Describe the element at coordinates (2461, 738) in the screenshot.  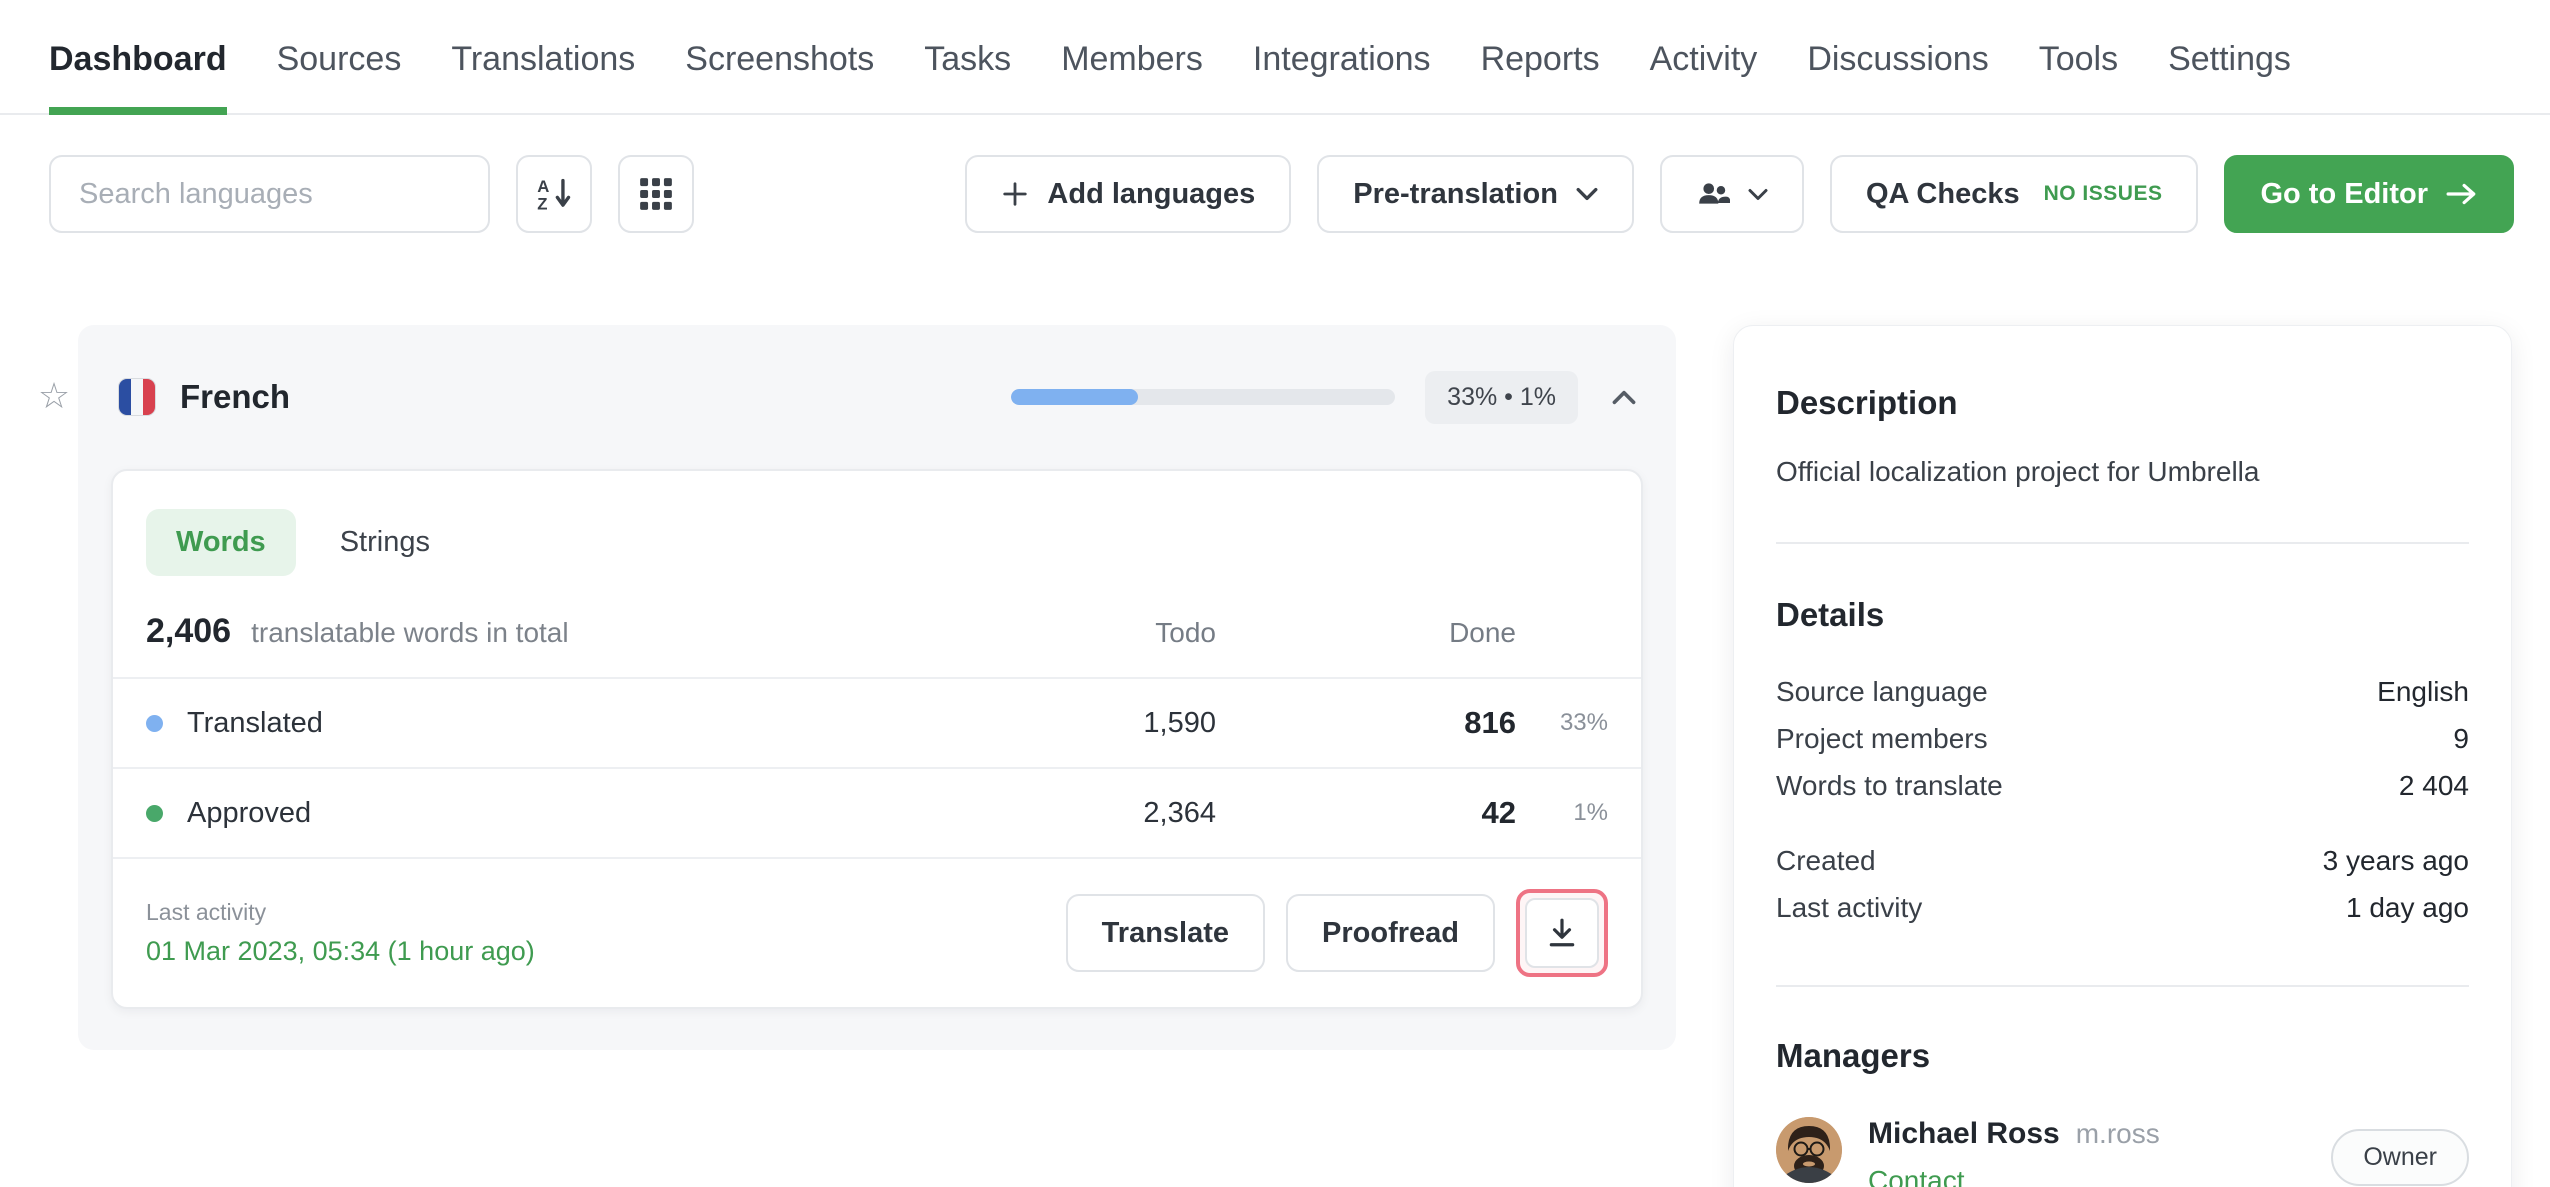
I see `detail-value: 9` at that location.